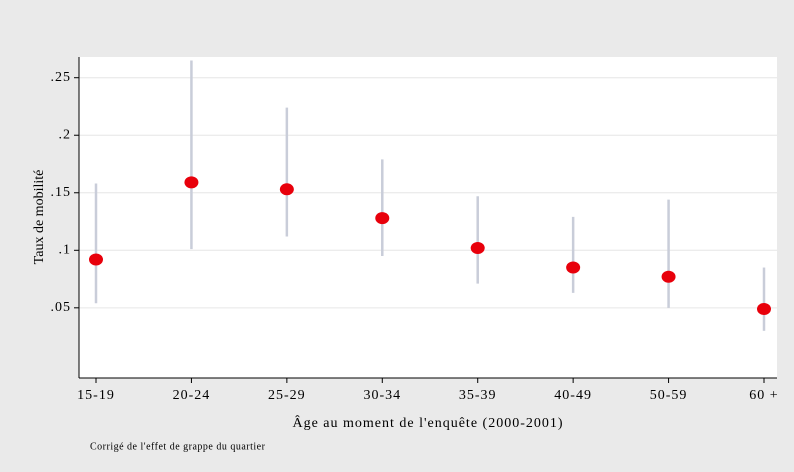  I want to click on x-tick-label: 35-39, so click(478, 395).